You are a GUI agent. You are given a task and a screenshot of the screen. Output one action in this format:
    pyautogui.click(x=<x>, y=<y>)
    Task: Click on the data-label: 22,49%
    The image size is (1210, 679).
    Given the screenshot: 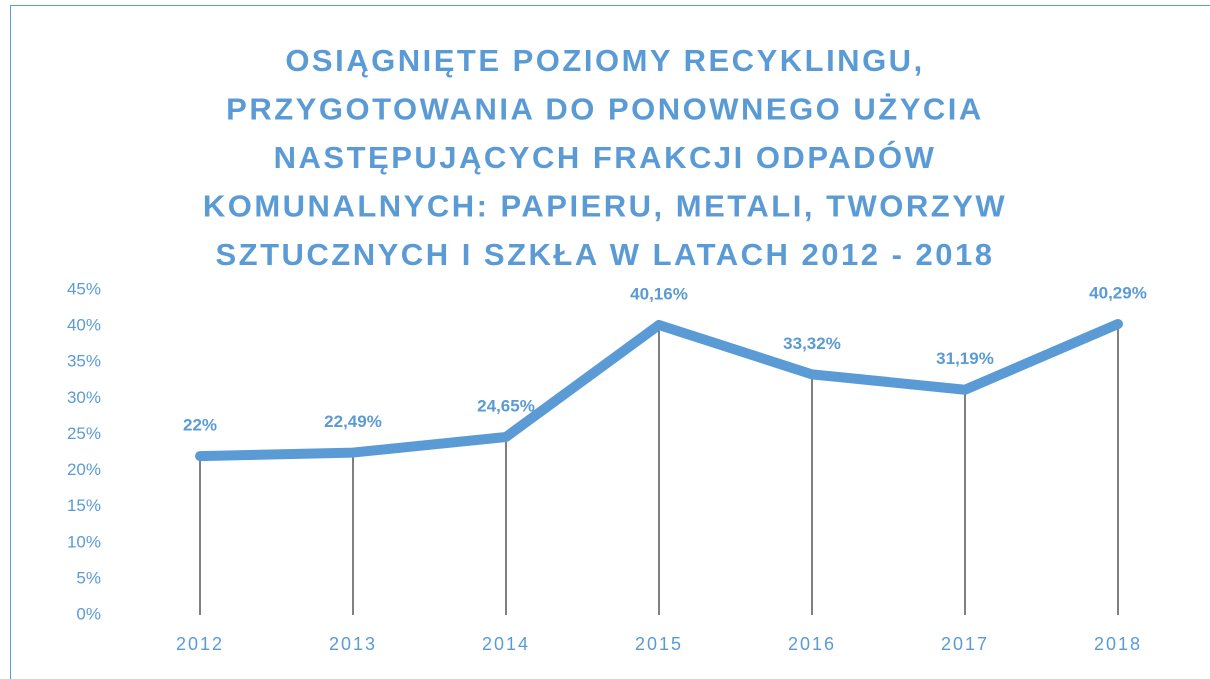 What is the action you would take?
    pyautogui.click(x=353, y=421)
    